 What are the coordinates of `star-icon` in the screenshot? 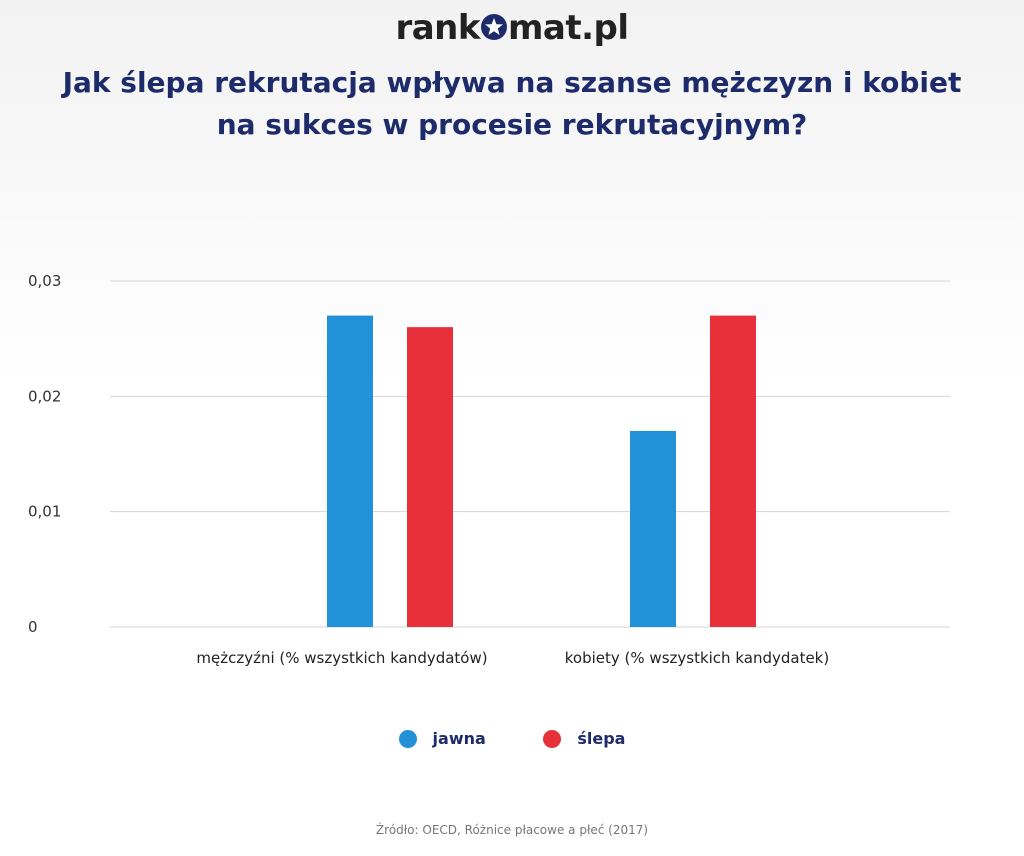 It's located at (493, 26).